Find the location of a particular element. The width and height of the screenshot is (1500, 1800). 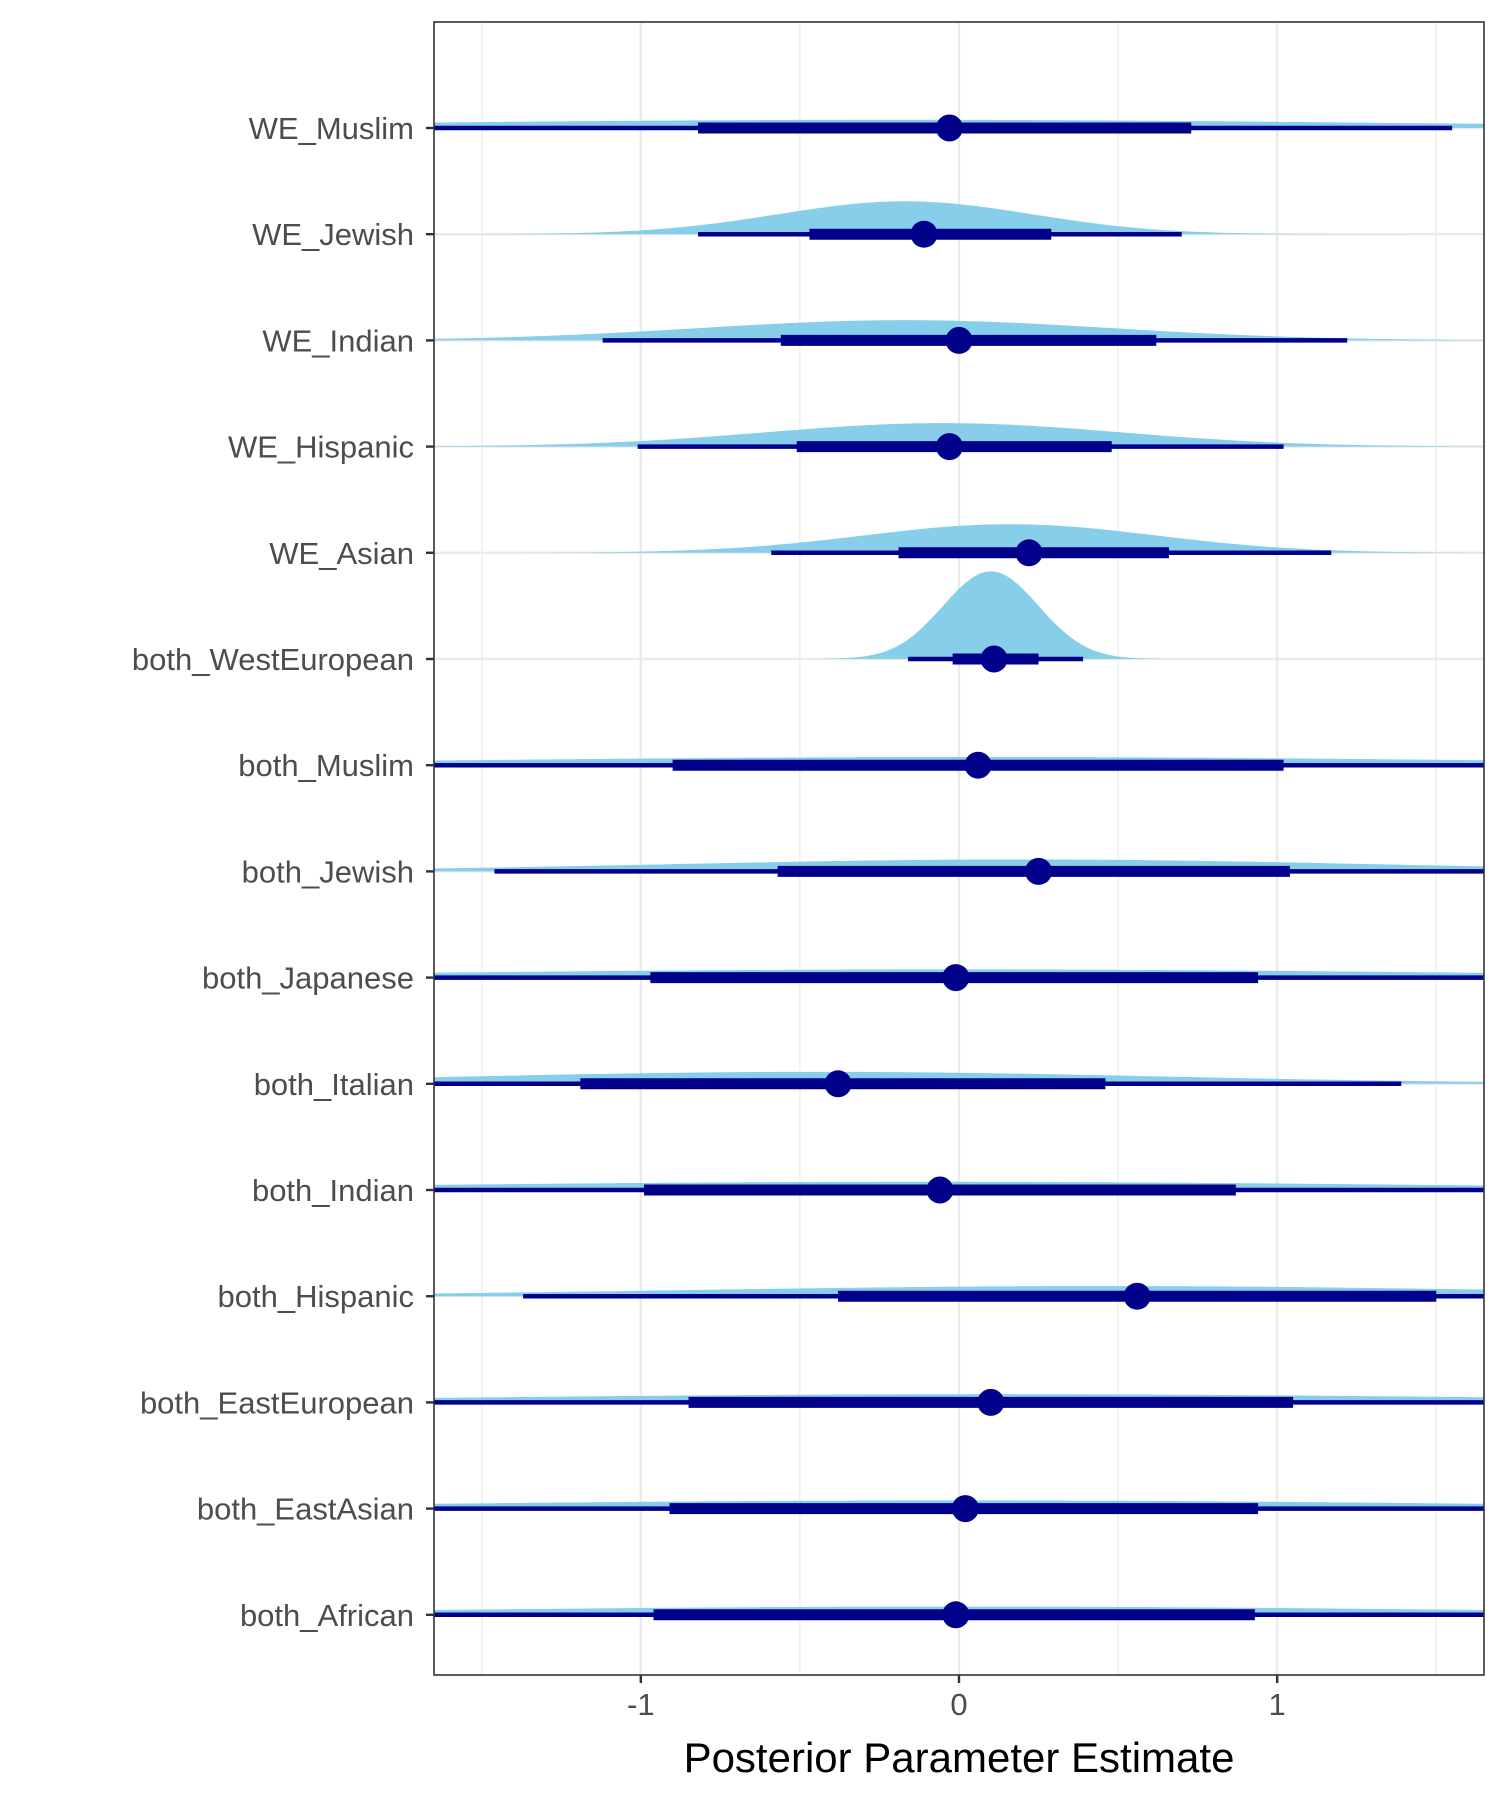

median-point-both_EastEuropean is located at coordinates (991, 1402).